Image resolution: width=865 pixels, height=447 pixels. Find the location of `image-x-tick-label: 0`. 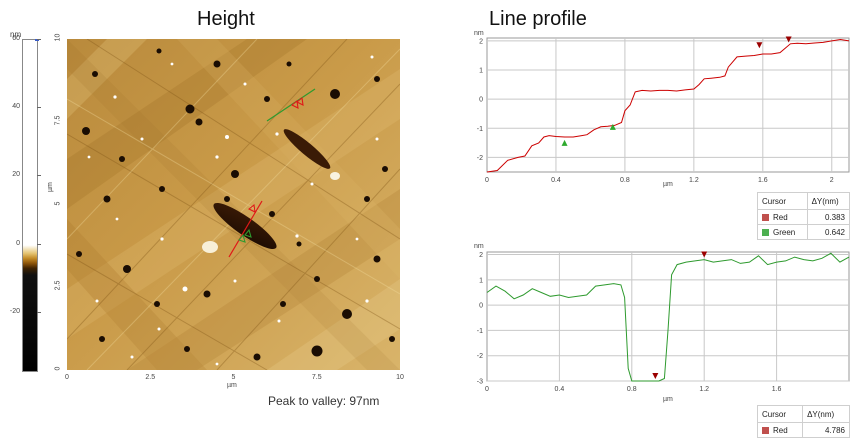

image-x-tick-label: 0 is located at coordinates (67, 377).